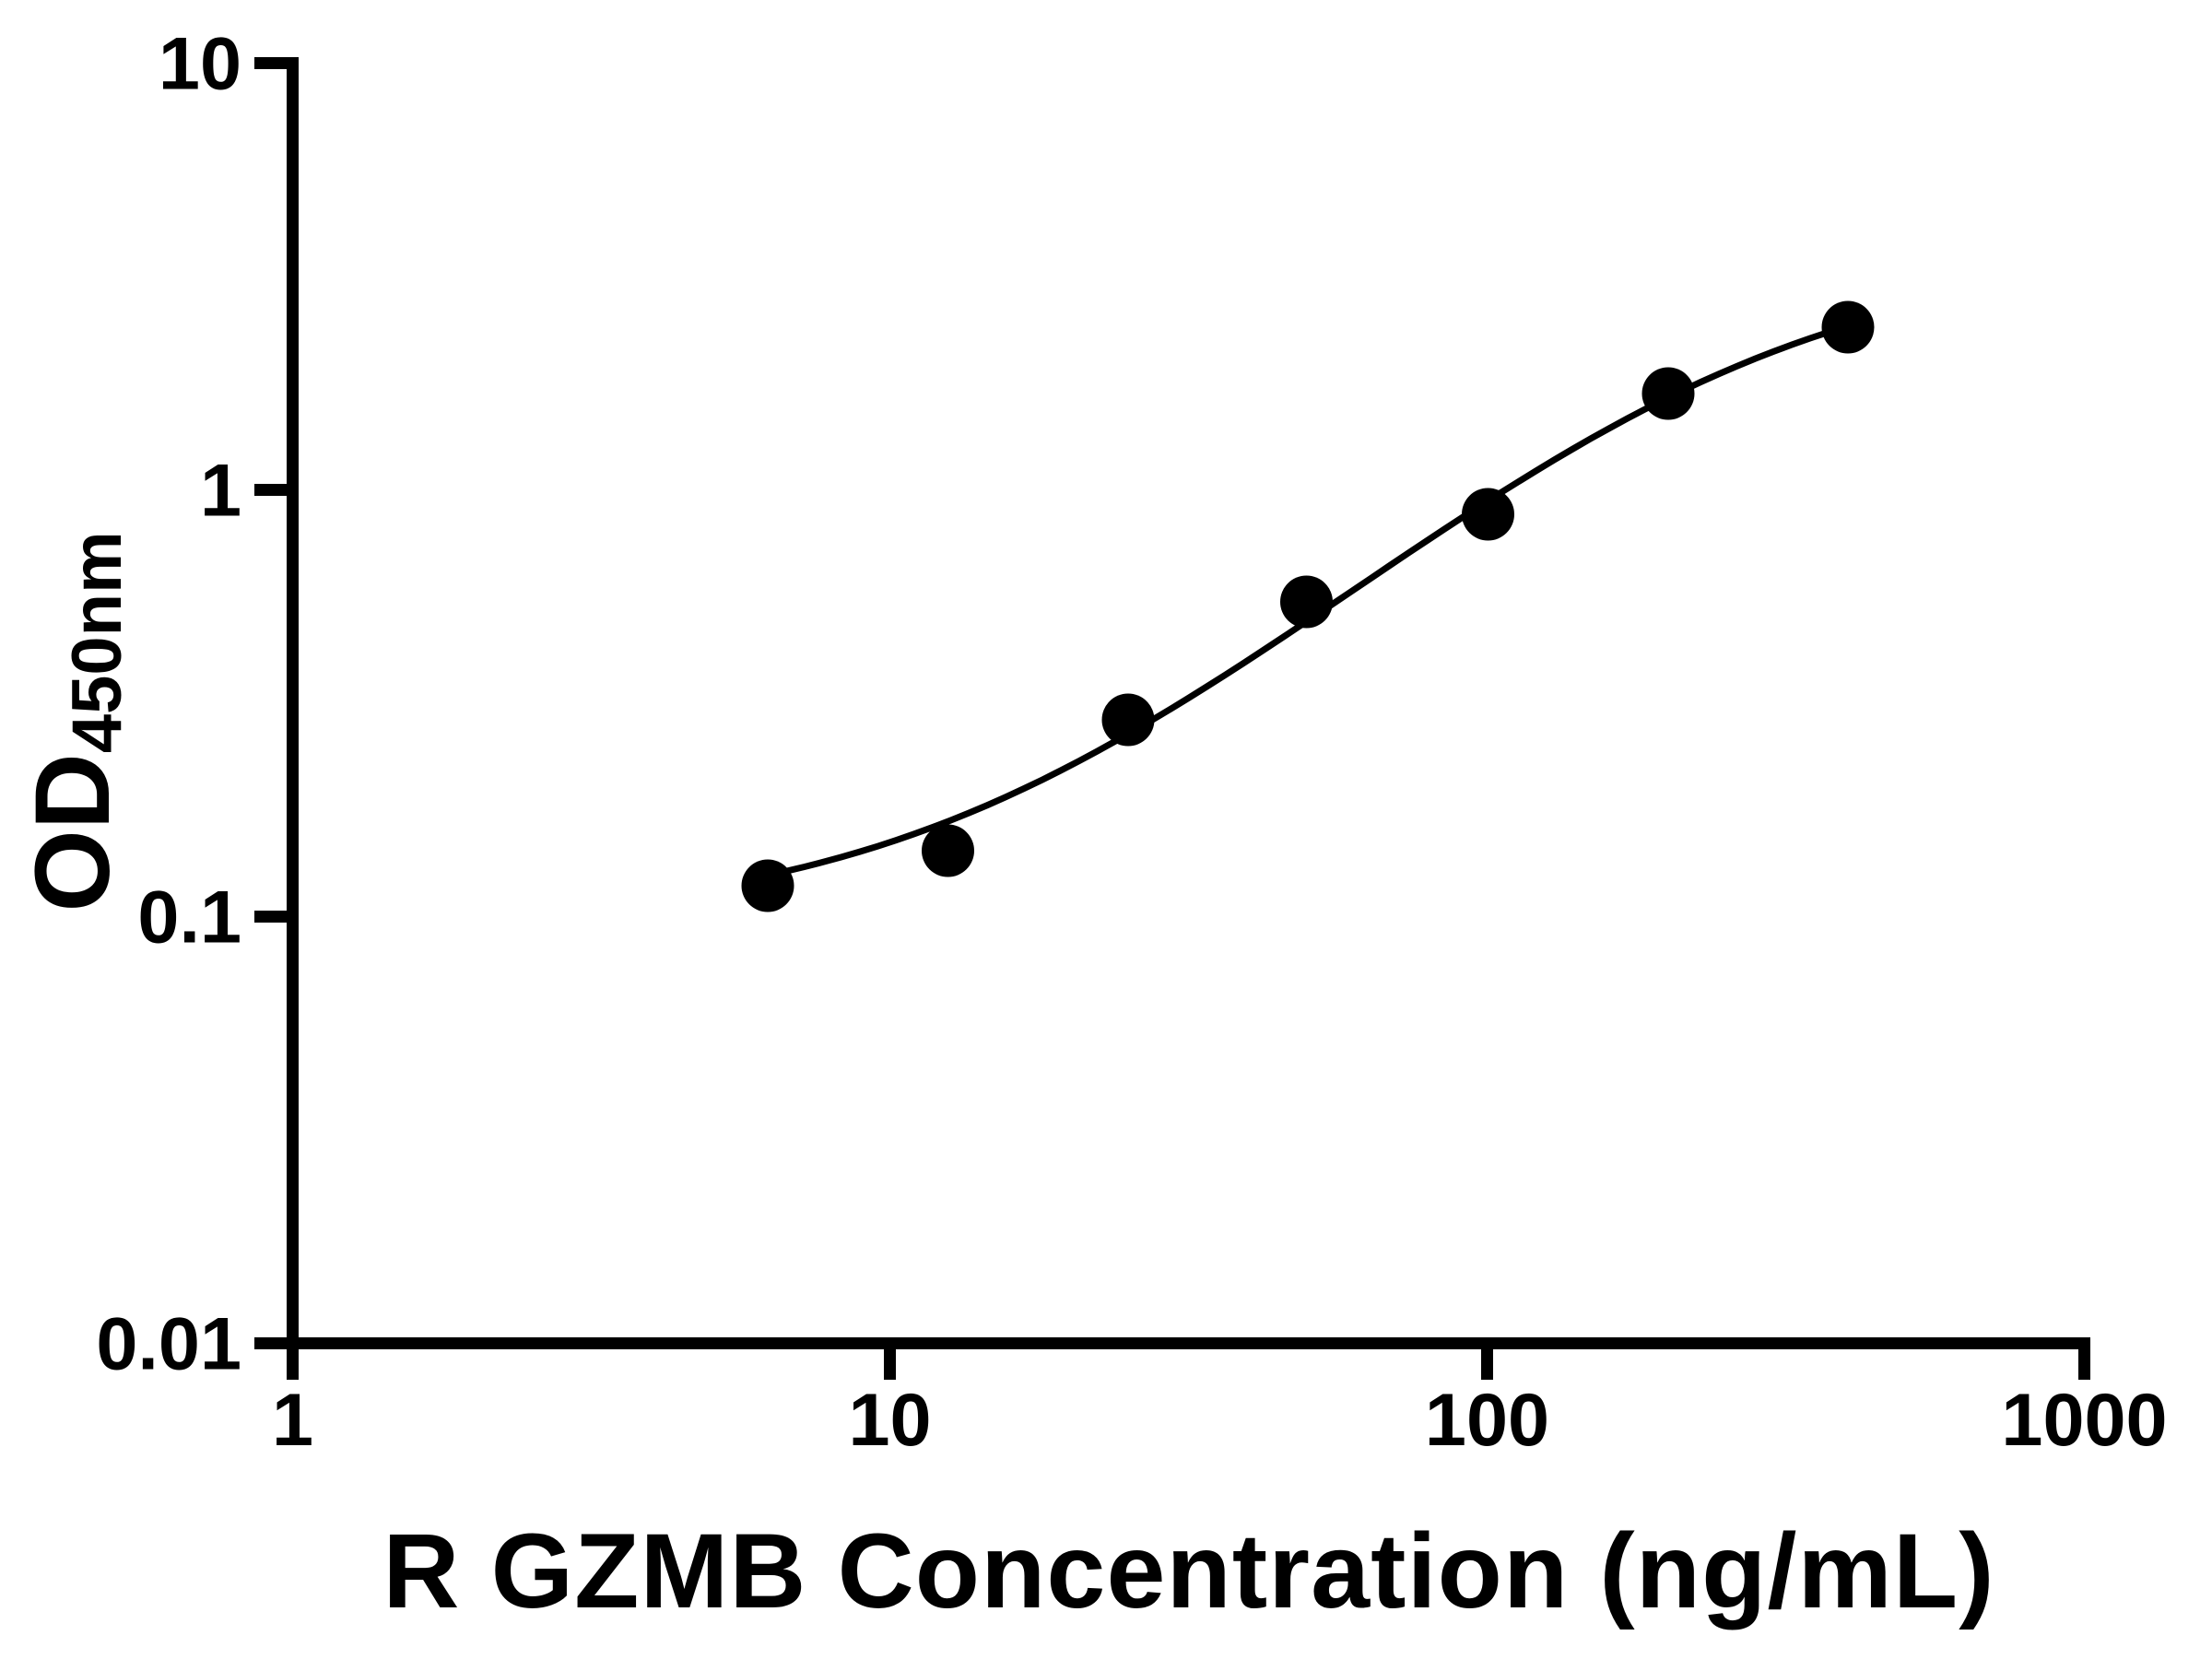 The width and height of the screenshot is (2212, 1659). What do you see at coordinates (1188, 1571) in the screenshot?
I see `svg-text: R GZMB Concentration (ng/mL)` at bounding box center [1188, 1571].